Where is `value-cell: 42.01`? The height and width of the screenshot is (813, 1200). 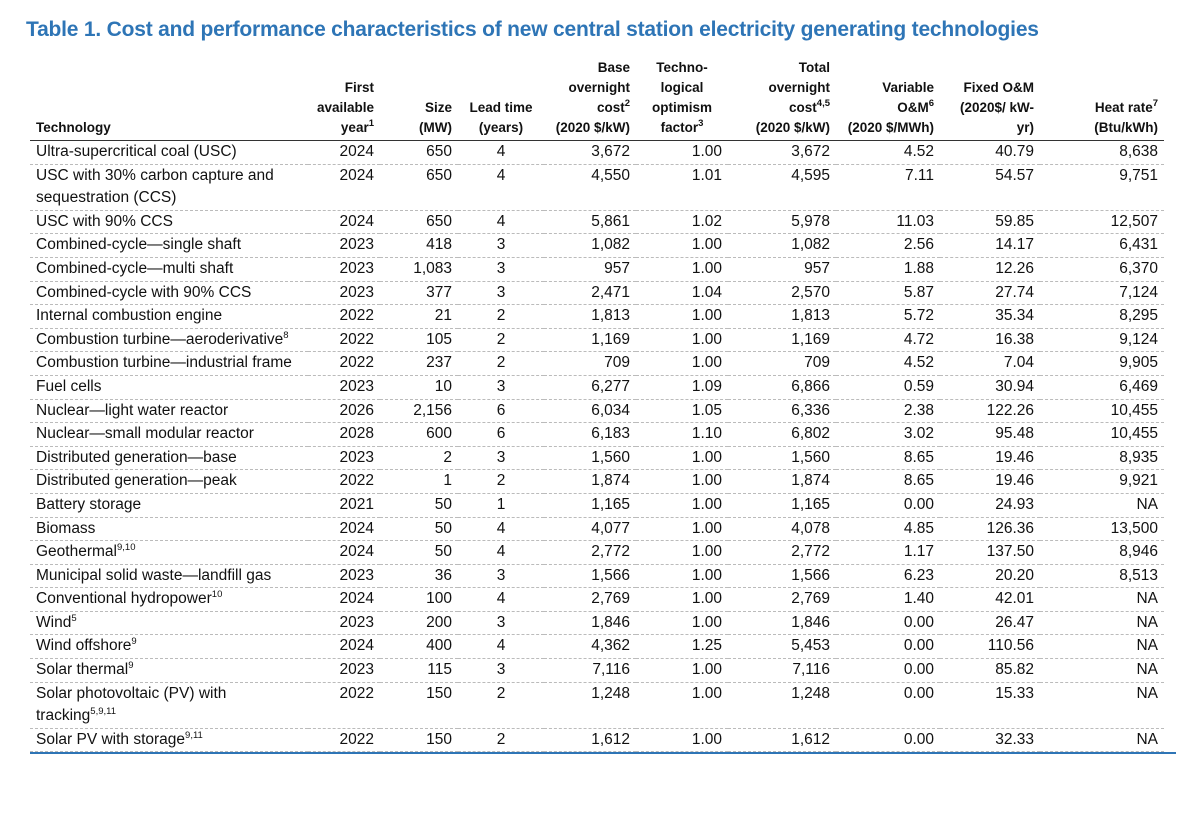
value-cell: 42.01 is located at coordinates (990, 599).